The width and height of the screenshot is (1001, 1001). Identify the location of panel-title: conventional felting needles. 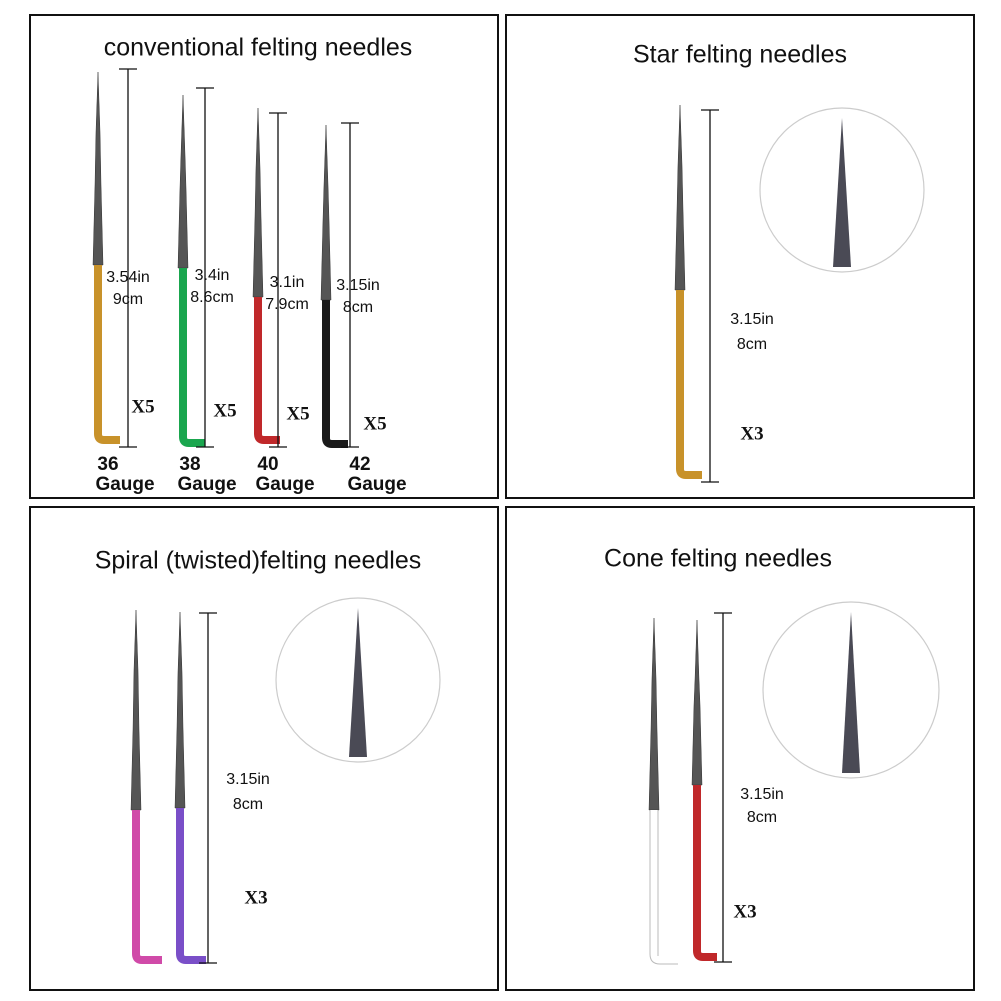
(258, 48).